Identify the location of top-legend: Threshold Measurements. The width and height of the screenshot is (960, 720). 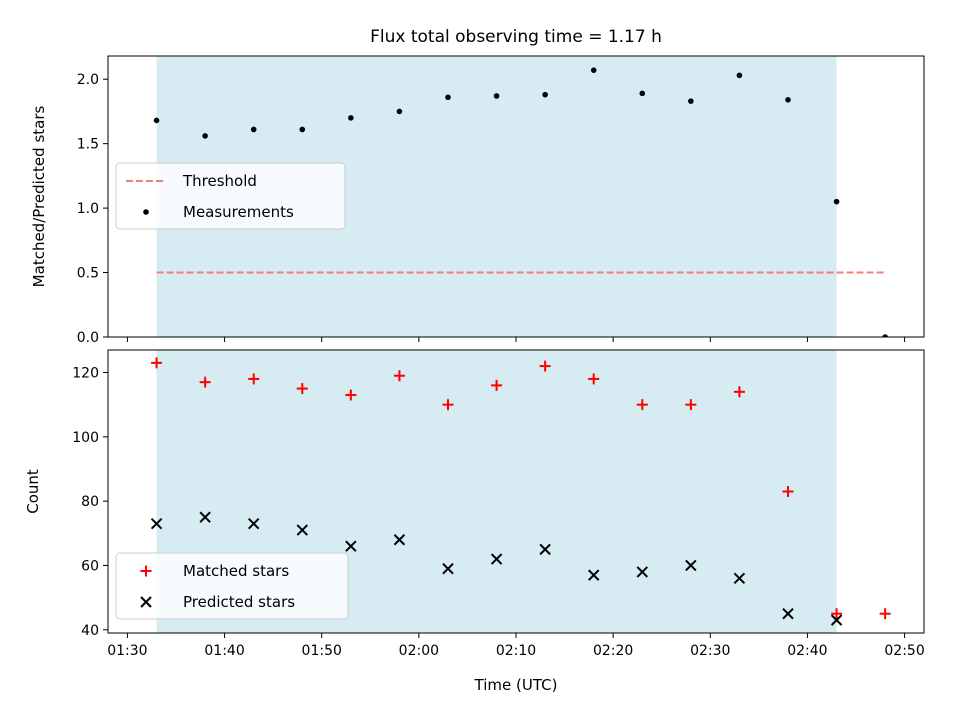
(230, 196).